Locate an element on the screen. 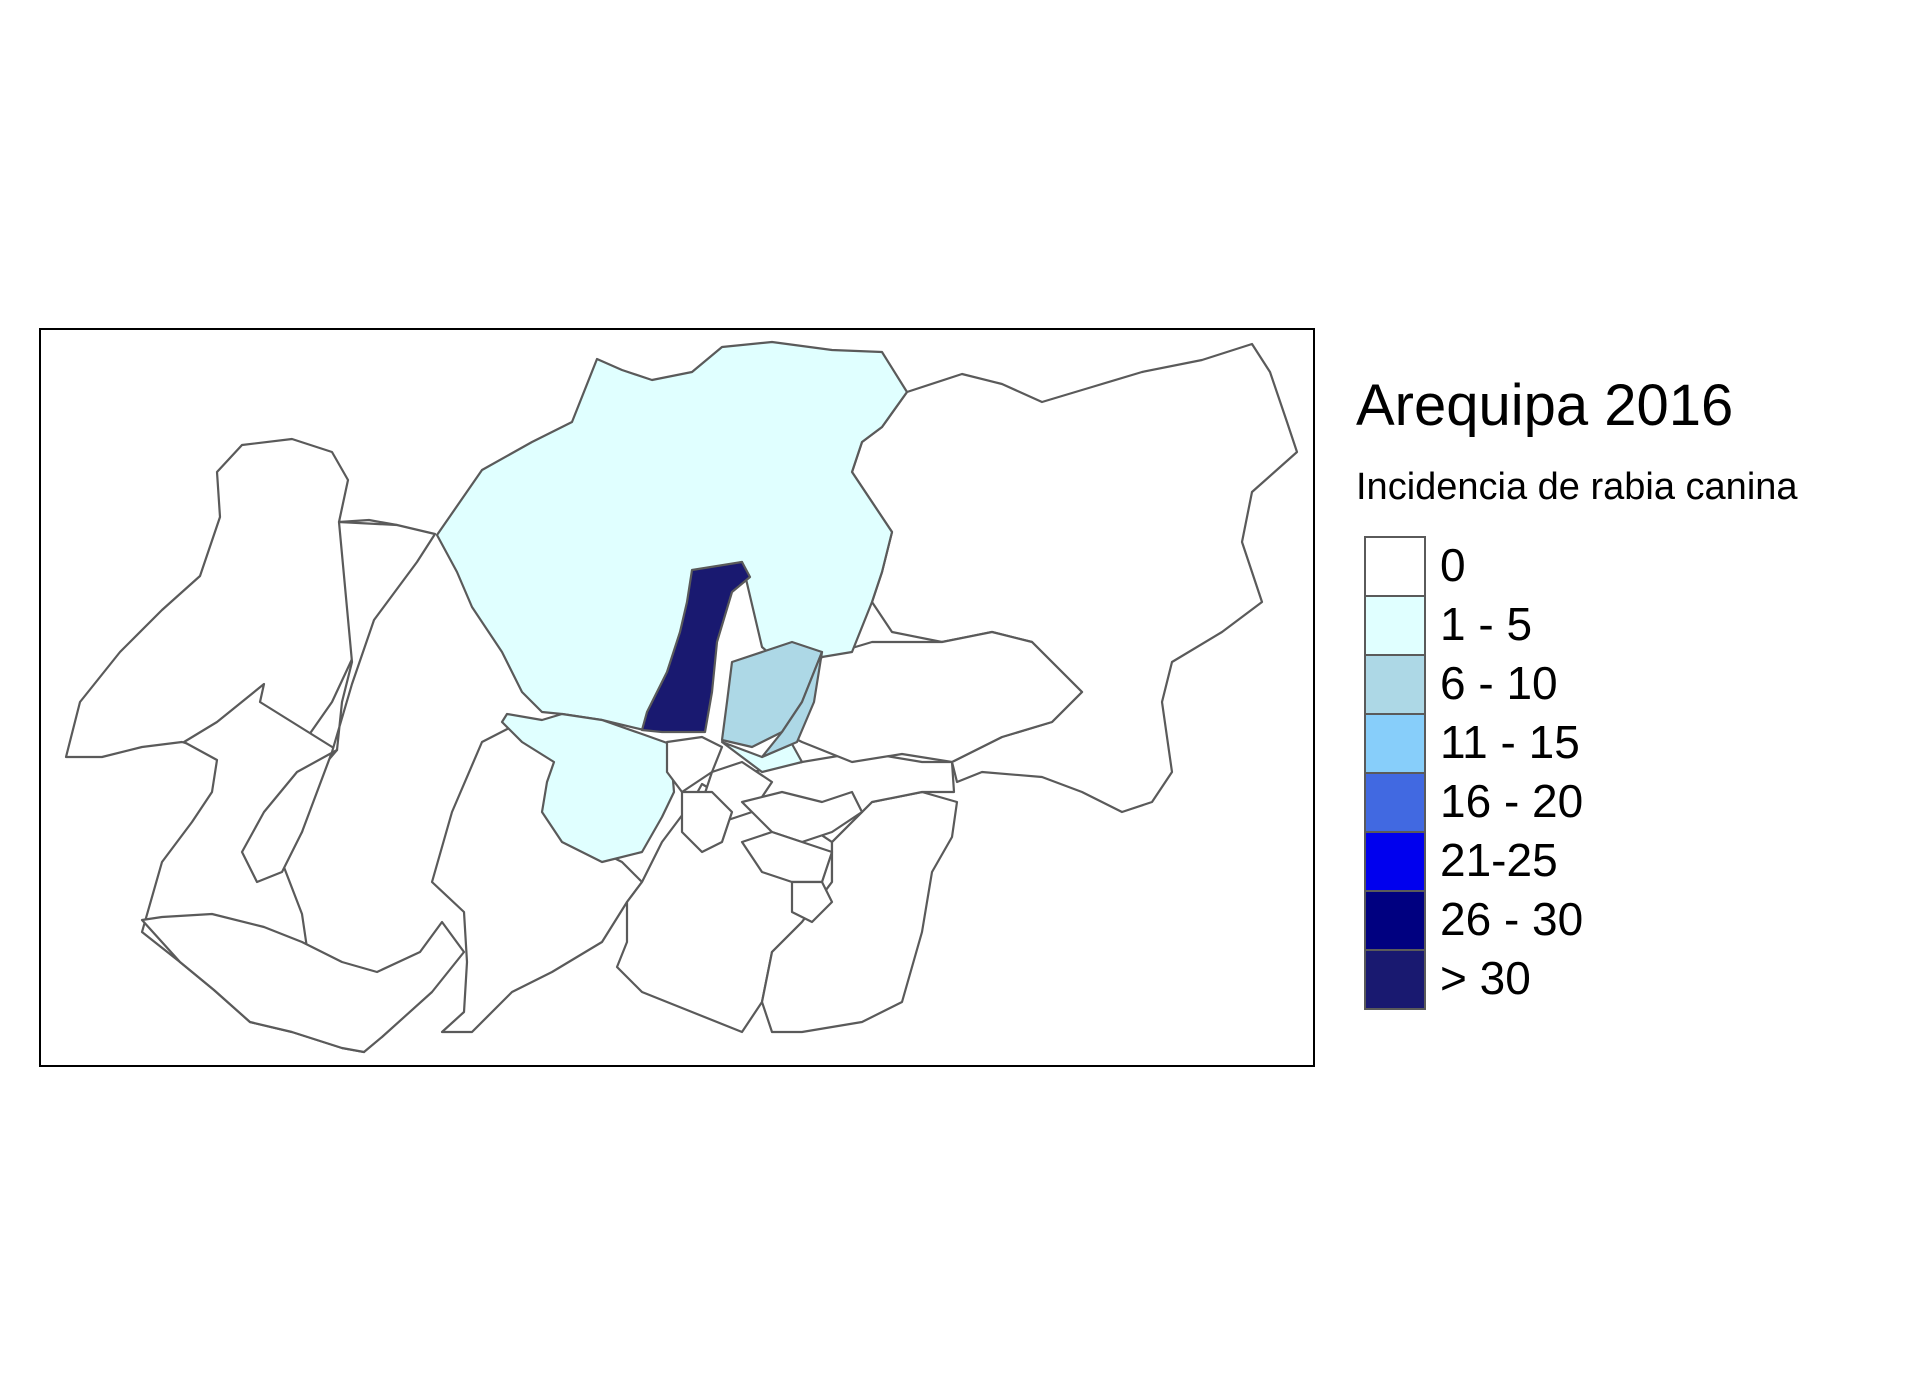 The height and width of the screenshot is (1380, 1920). district-south-lightcyan is located at coordinates (588, 788).